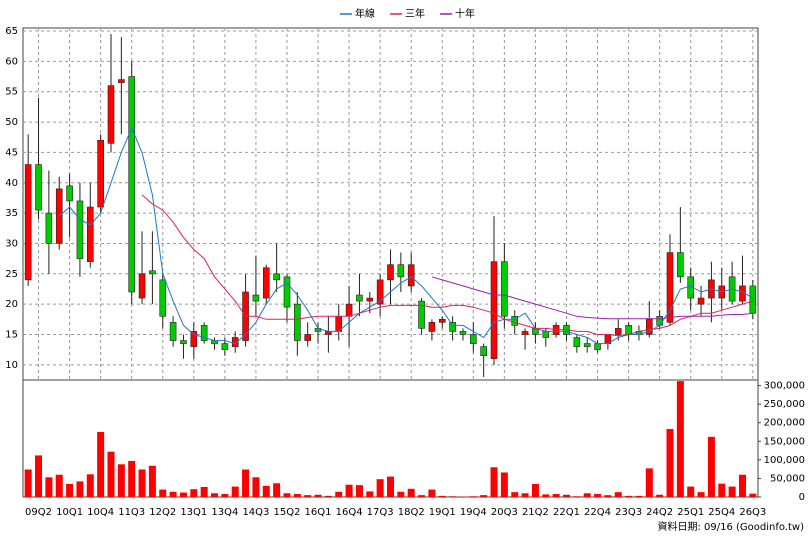 The height and width of the screenshot is (540, 808). Describe the element at coordinates (752, 512) in the screenshot. I see `x-tick-label: 26Q3` at that location.